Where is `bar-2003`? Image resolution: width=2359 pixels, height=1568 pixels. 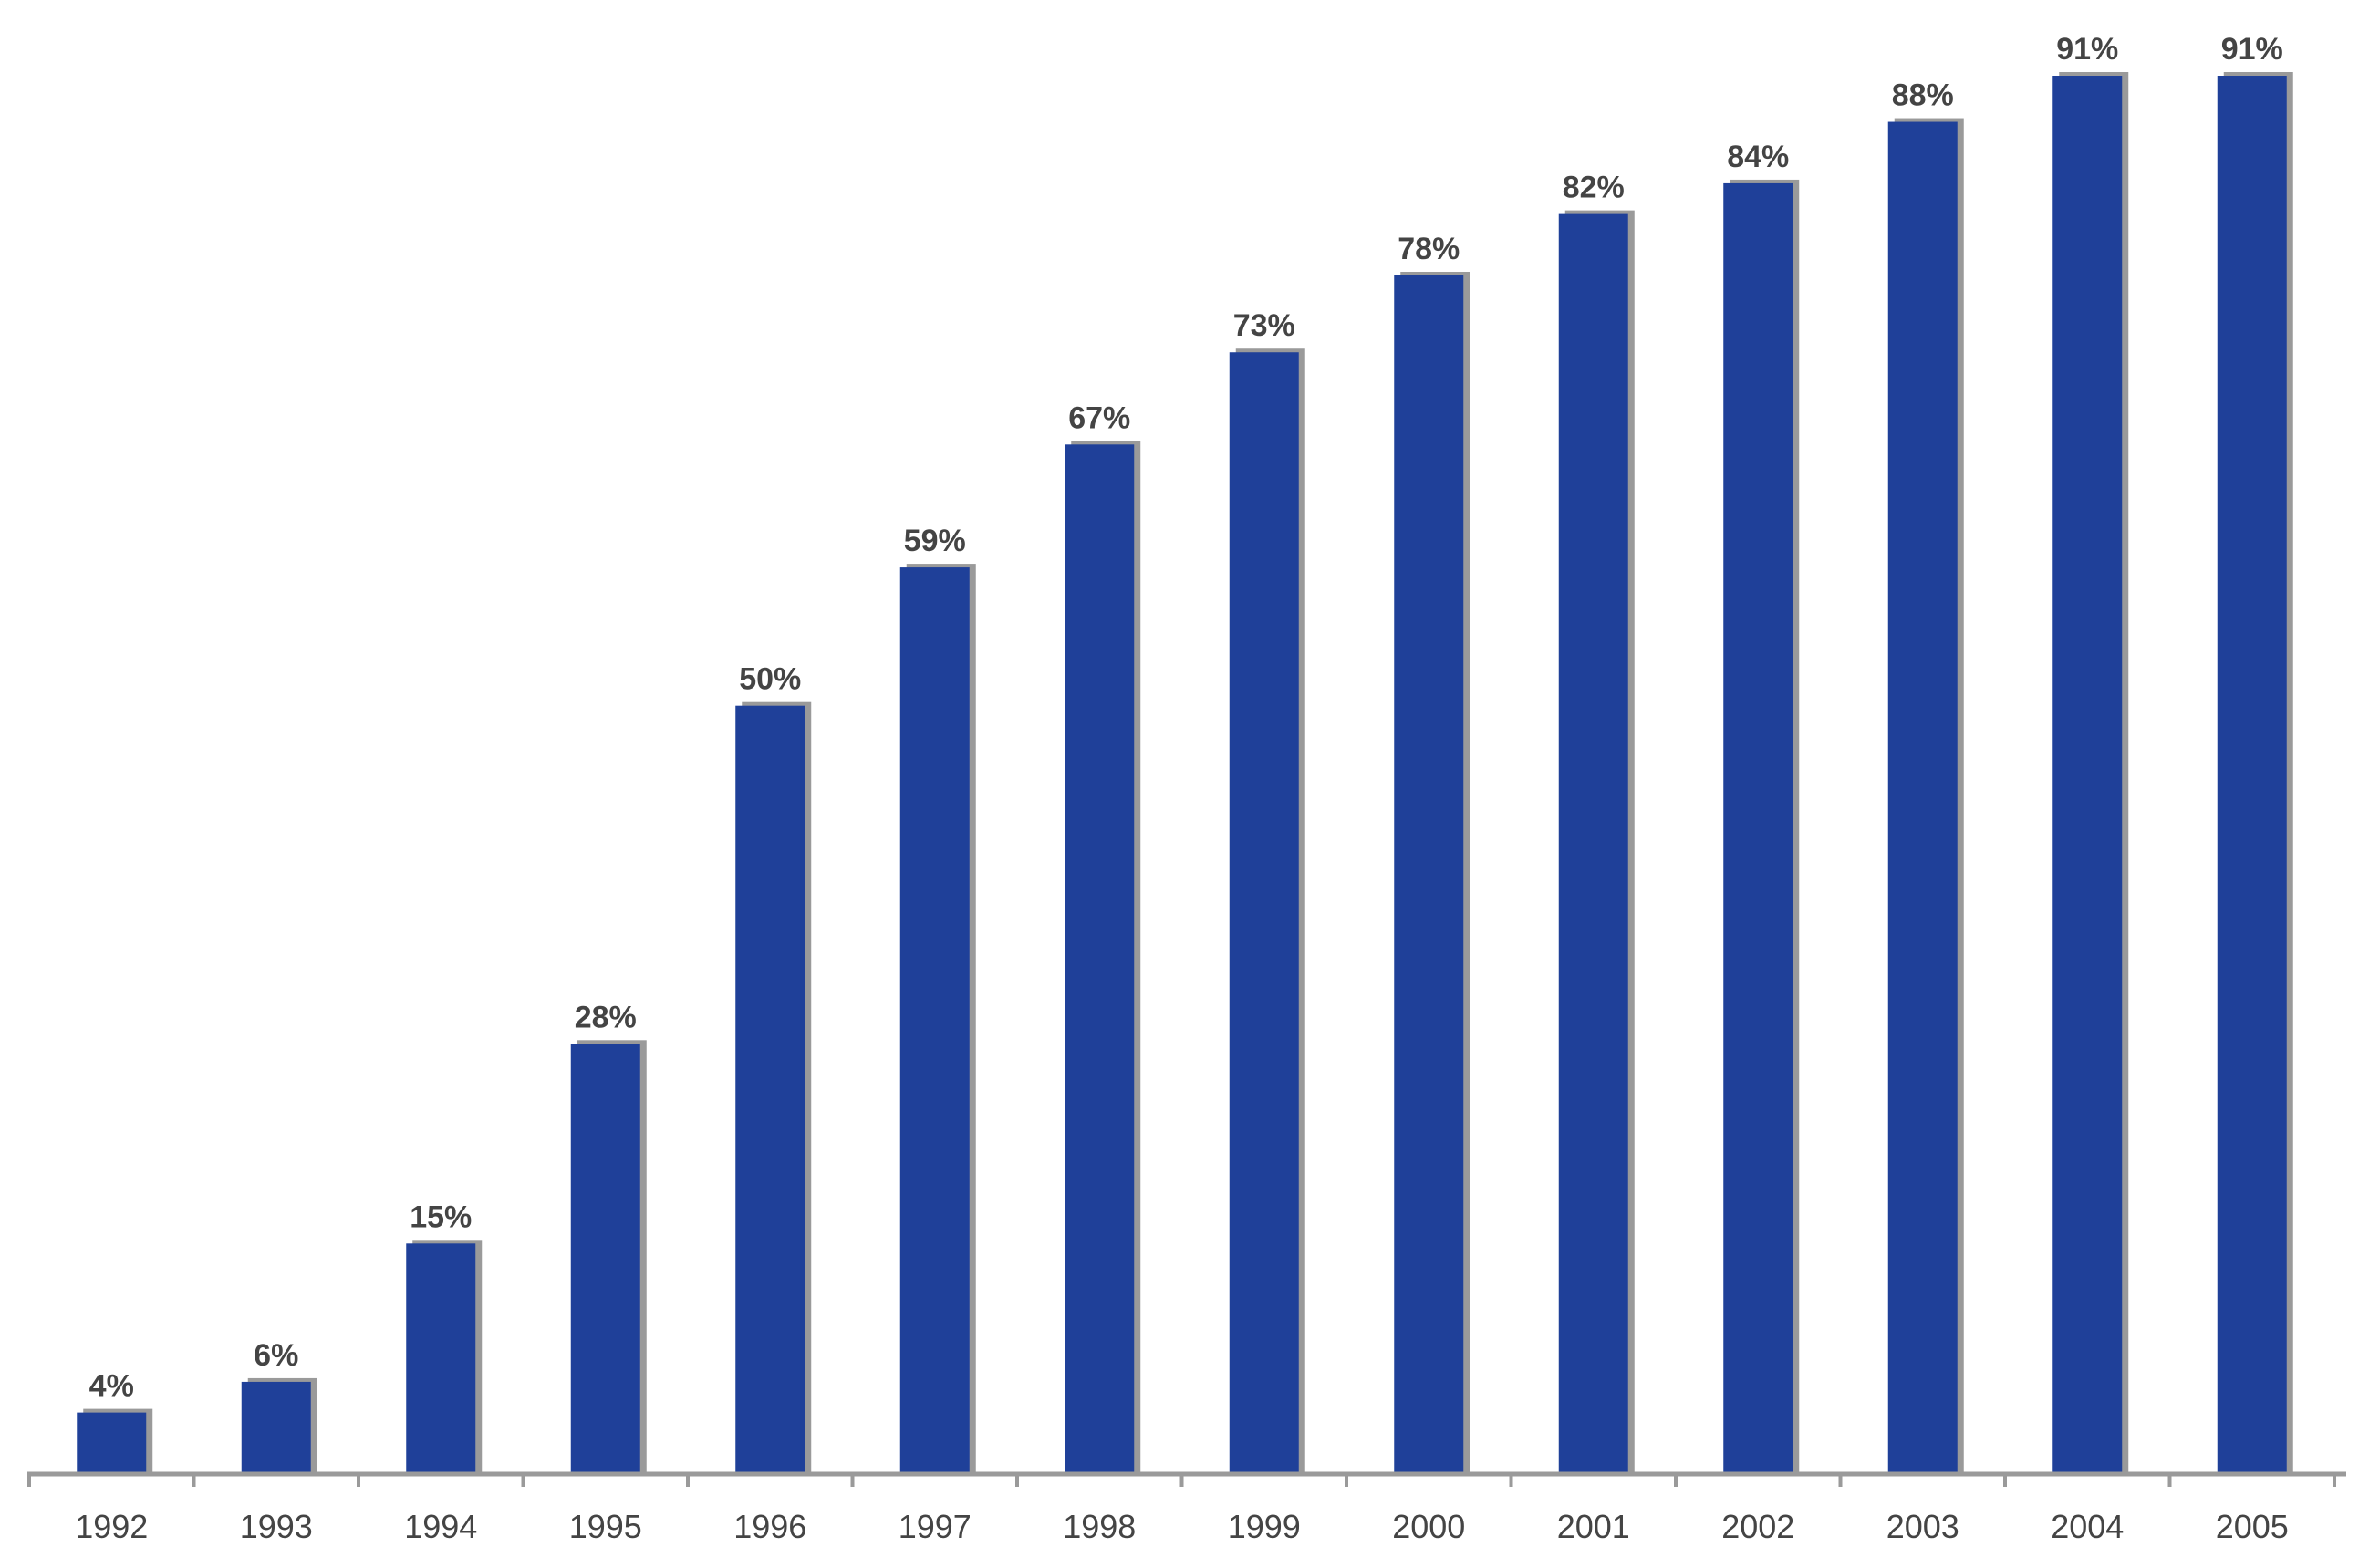 bar-2003 is located at coordinates (1923, 798).